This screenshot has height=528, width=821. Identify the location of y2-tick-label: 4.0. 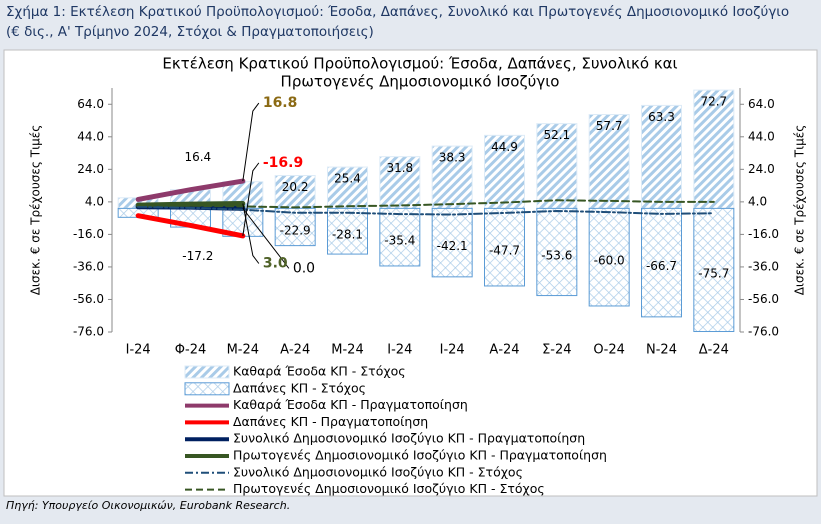
(757, 201).